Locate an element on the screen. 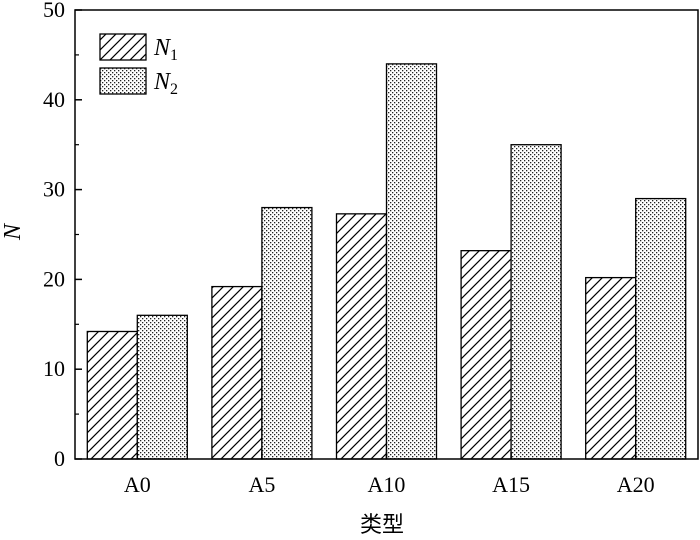 The height and width of the screenshot is (540, 700). bar-n2-a5 is located at coordinates (287, 333).